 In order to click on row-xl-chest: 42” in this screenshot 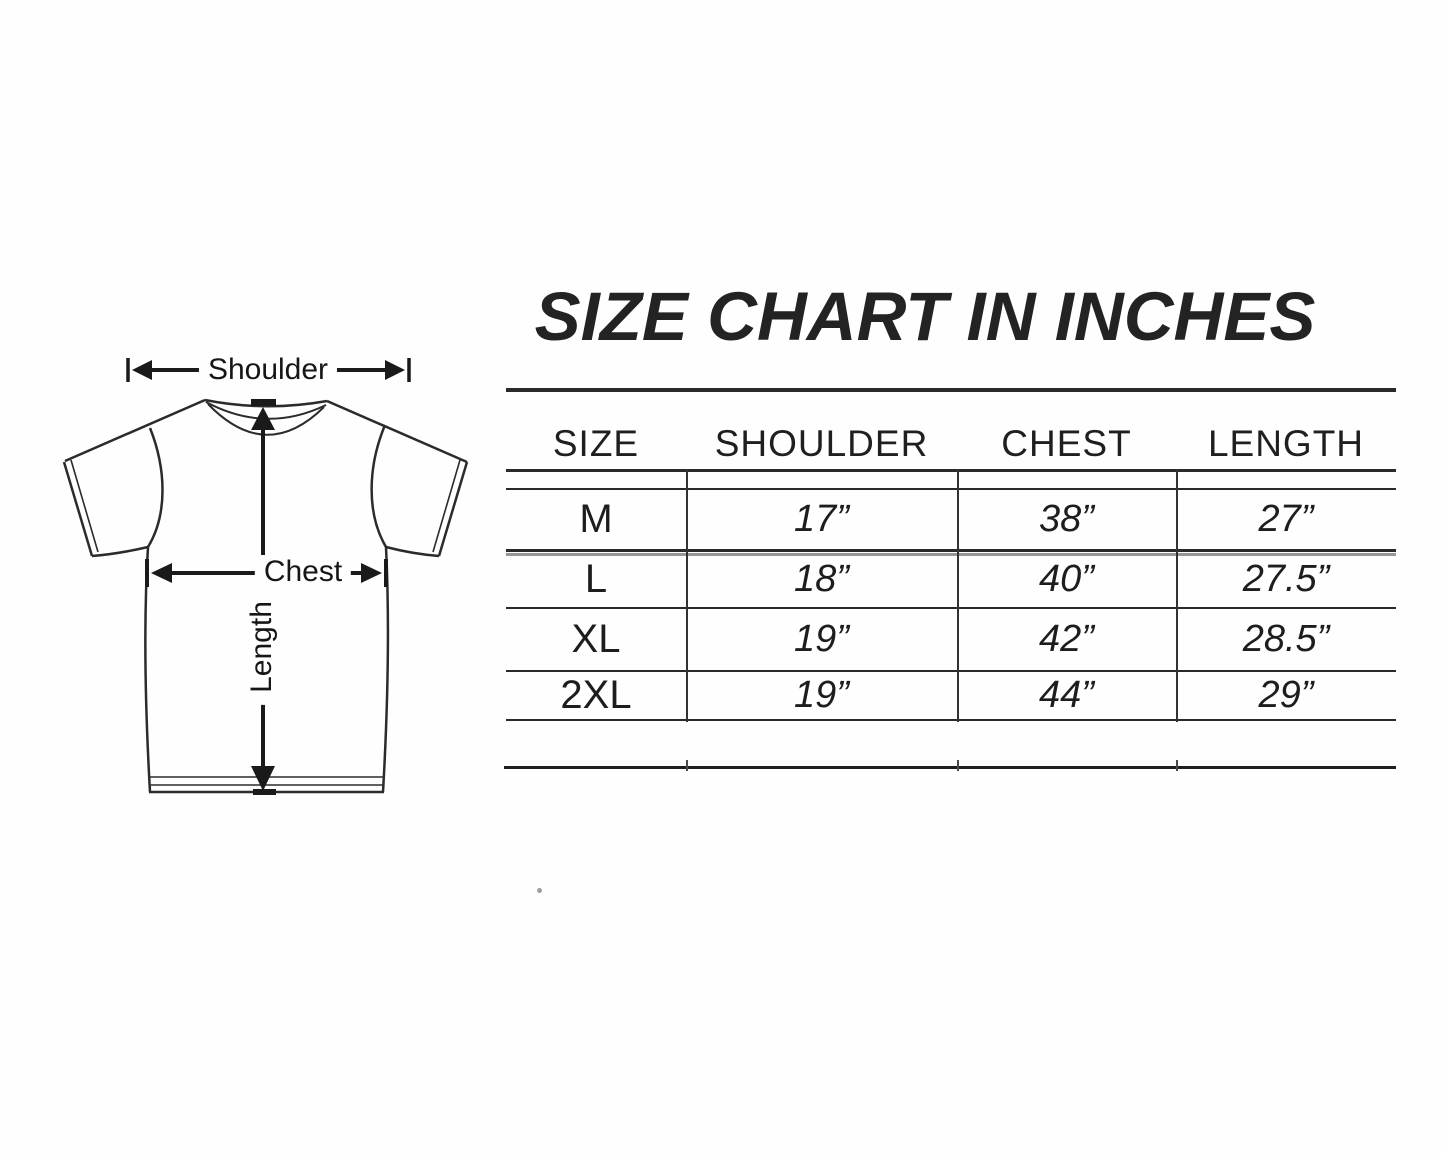, I will do `click(1066, 639)`.